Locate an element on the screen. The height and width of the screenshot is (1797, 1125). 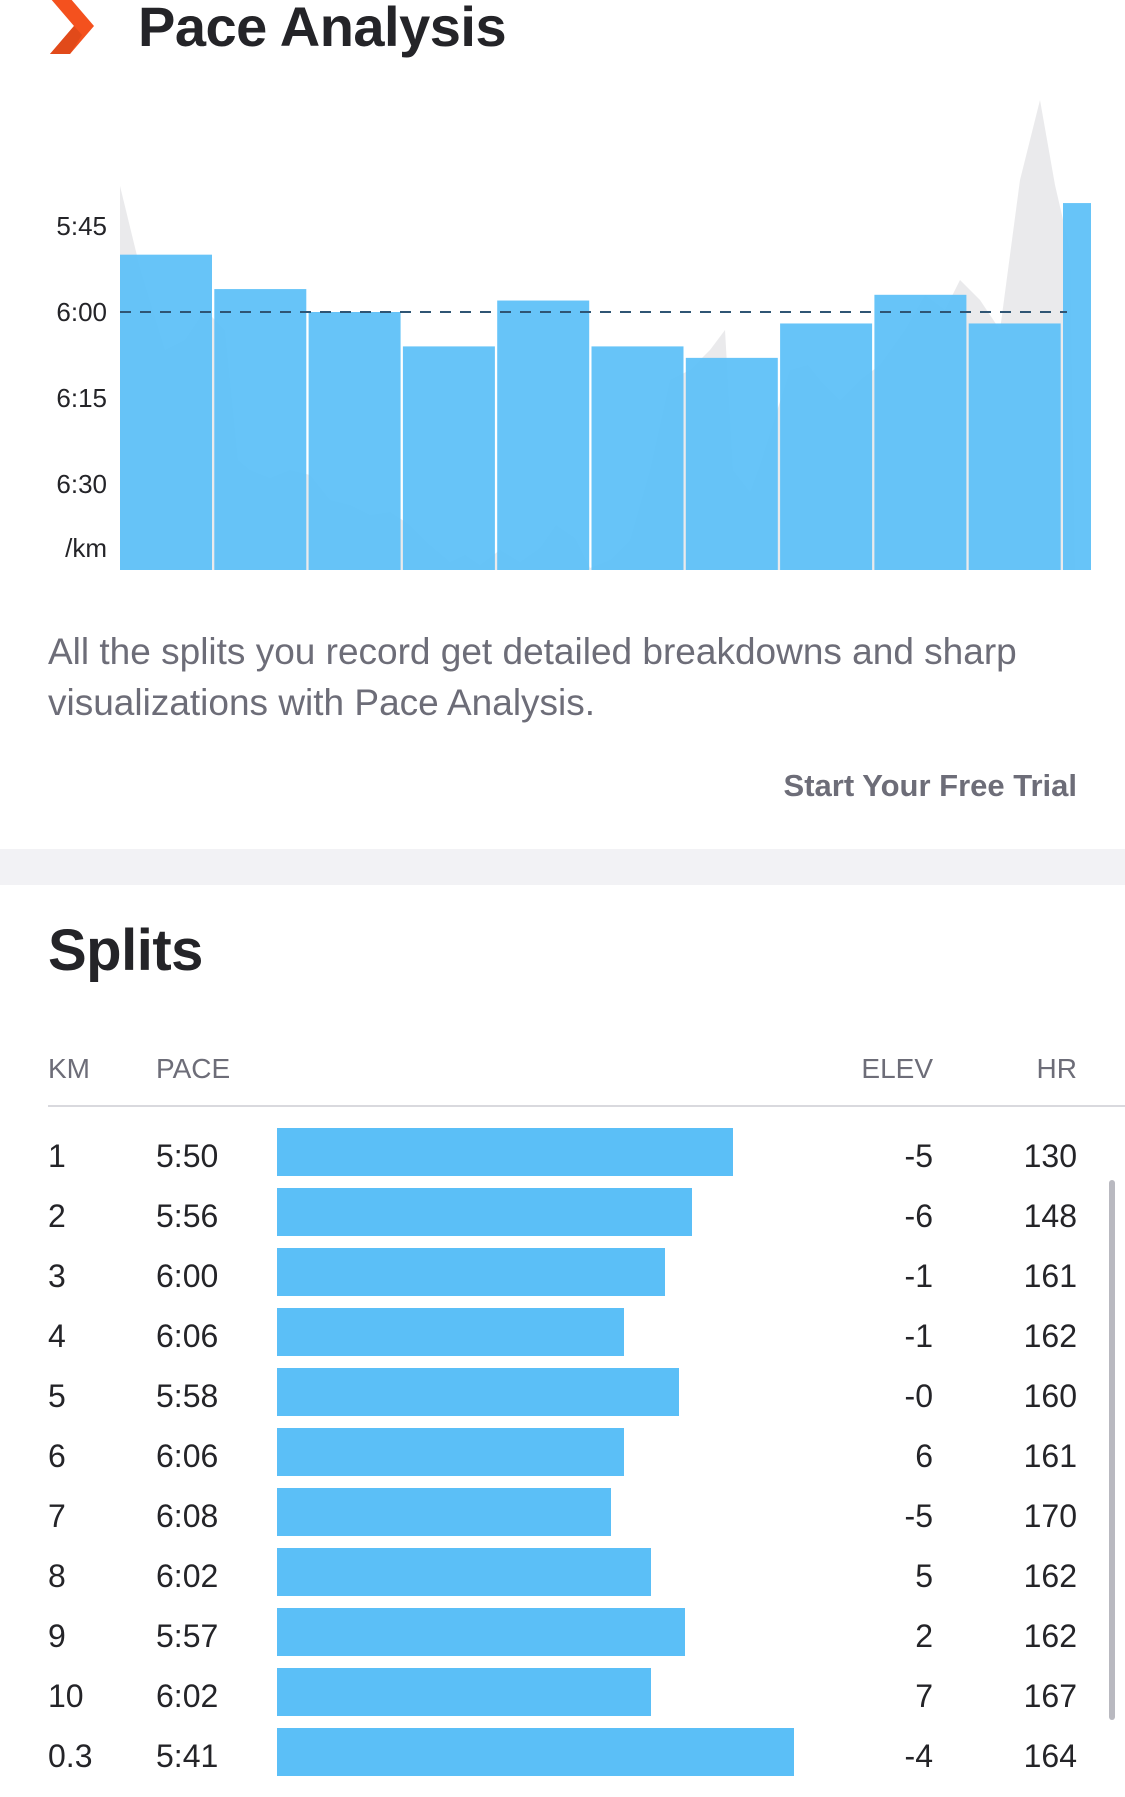
split-km: 10 is located at coordinates (66, 1696).